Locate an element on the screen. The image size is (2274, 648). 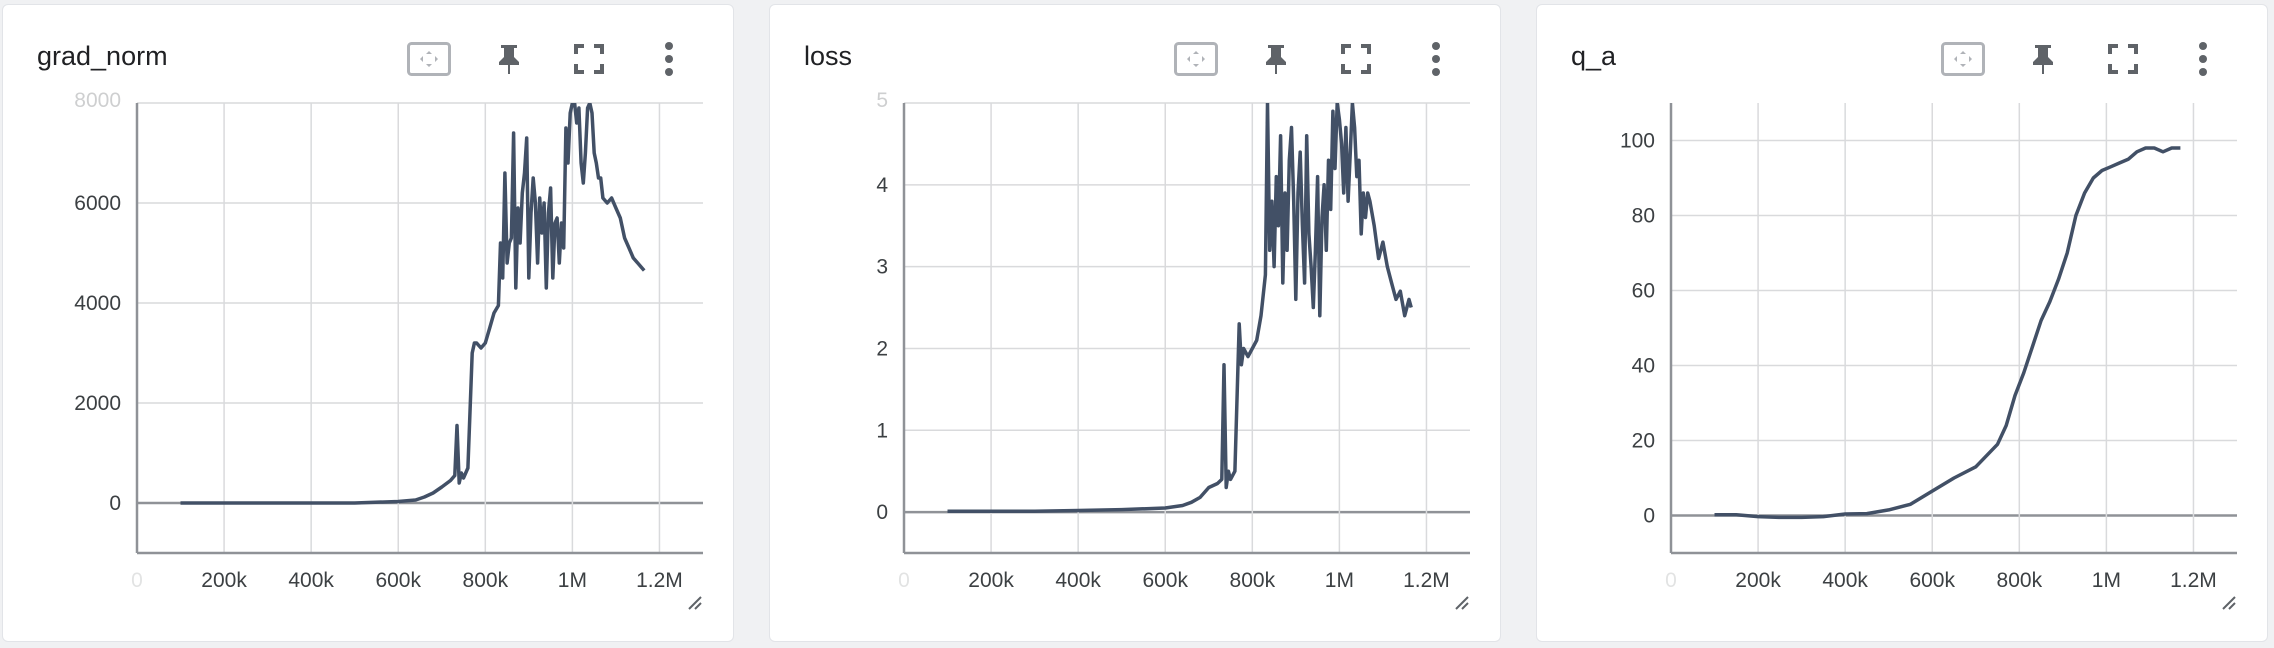
y-tick-label: 6000 is located at coordinates (97, 203).